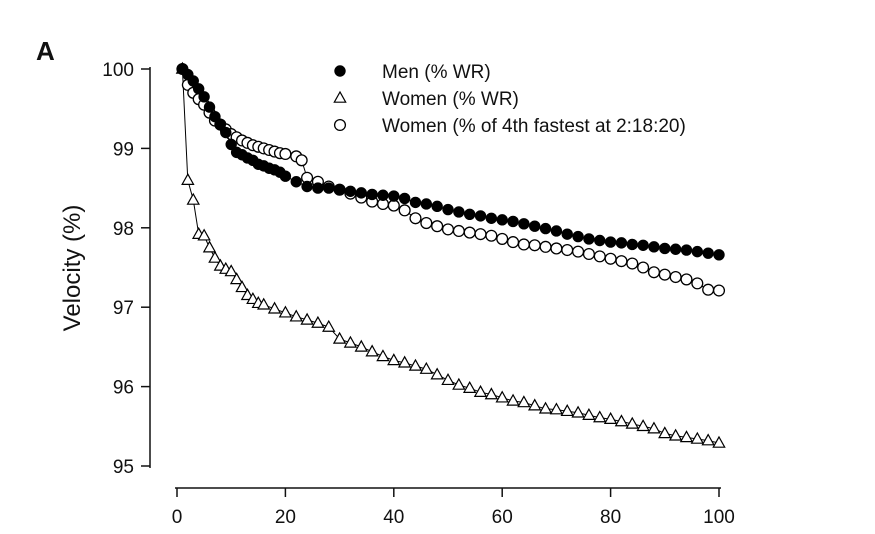 Image resolution: width=875 pixels, height=534 pixels. Describe the element at coordinates (534, 126) in the screenshot. I see `legend-label: Women (% of 4th fastest at 2:18:20)` at that location.